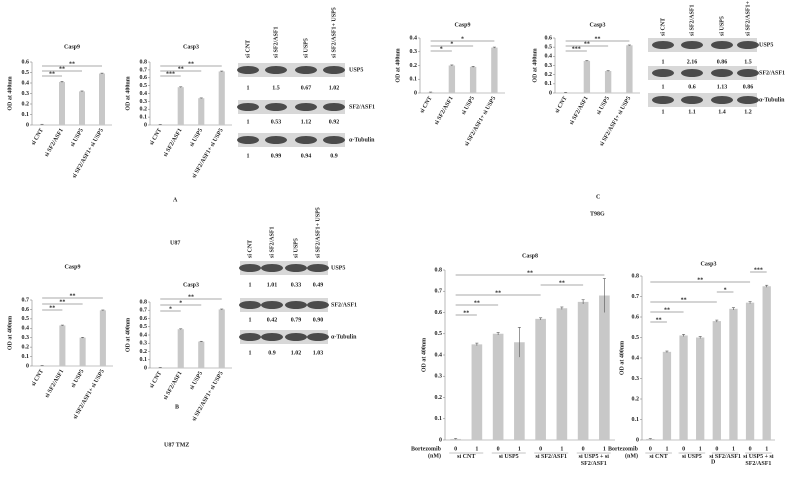 The width and height of the screenshot is (789, 477). Describe the element at coordinates (692, 112) in the screenshot. I see `band-value: 1.1` at that location.